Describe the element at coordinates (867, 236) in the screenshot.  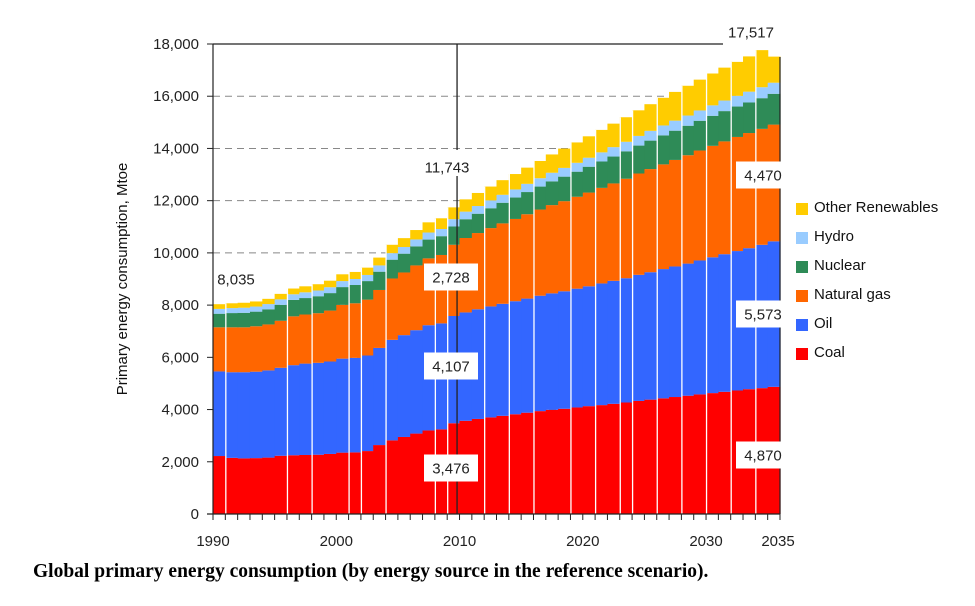
I see `legend-item-hydro: Hydro` at that location.